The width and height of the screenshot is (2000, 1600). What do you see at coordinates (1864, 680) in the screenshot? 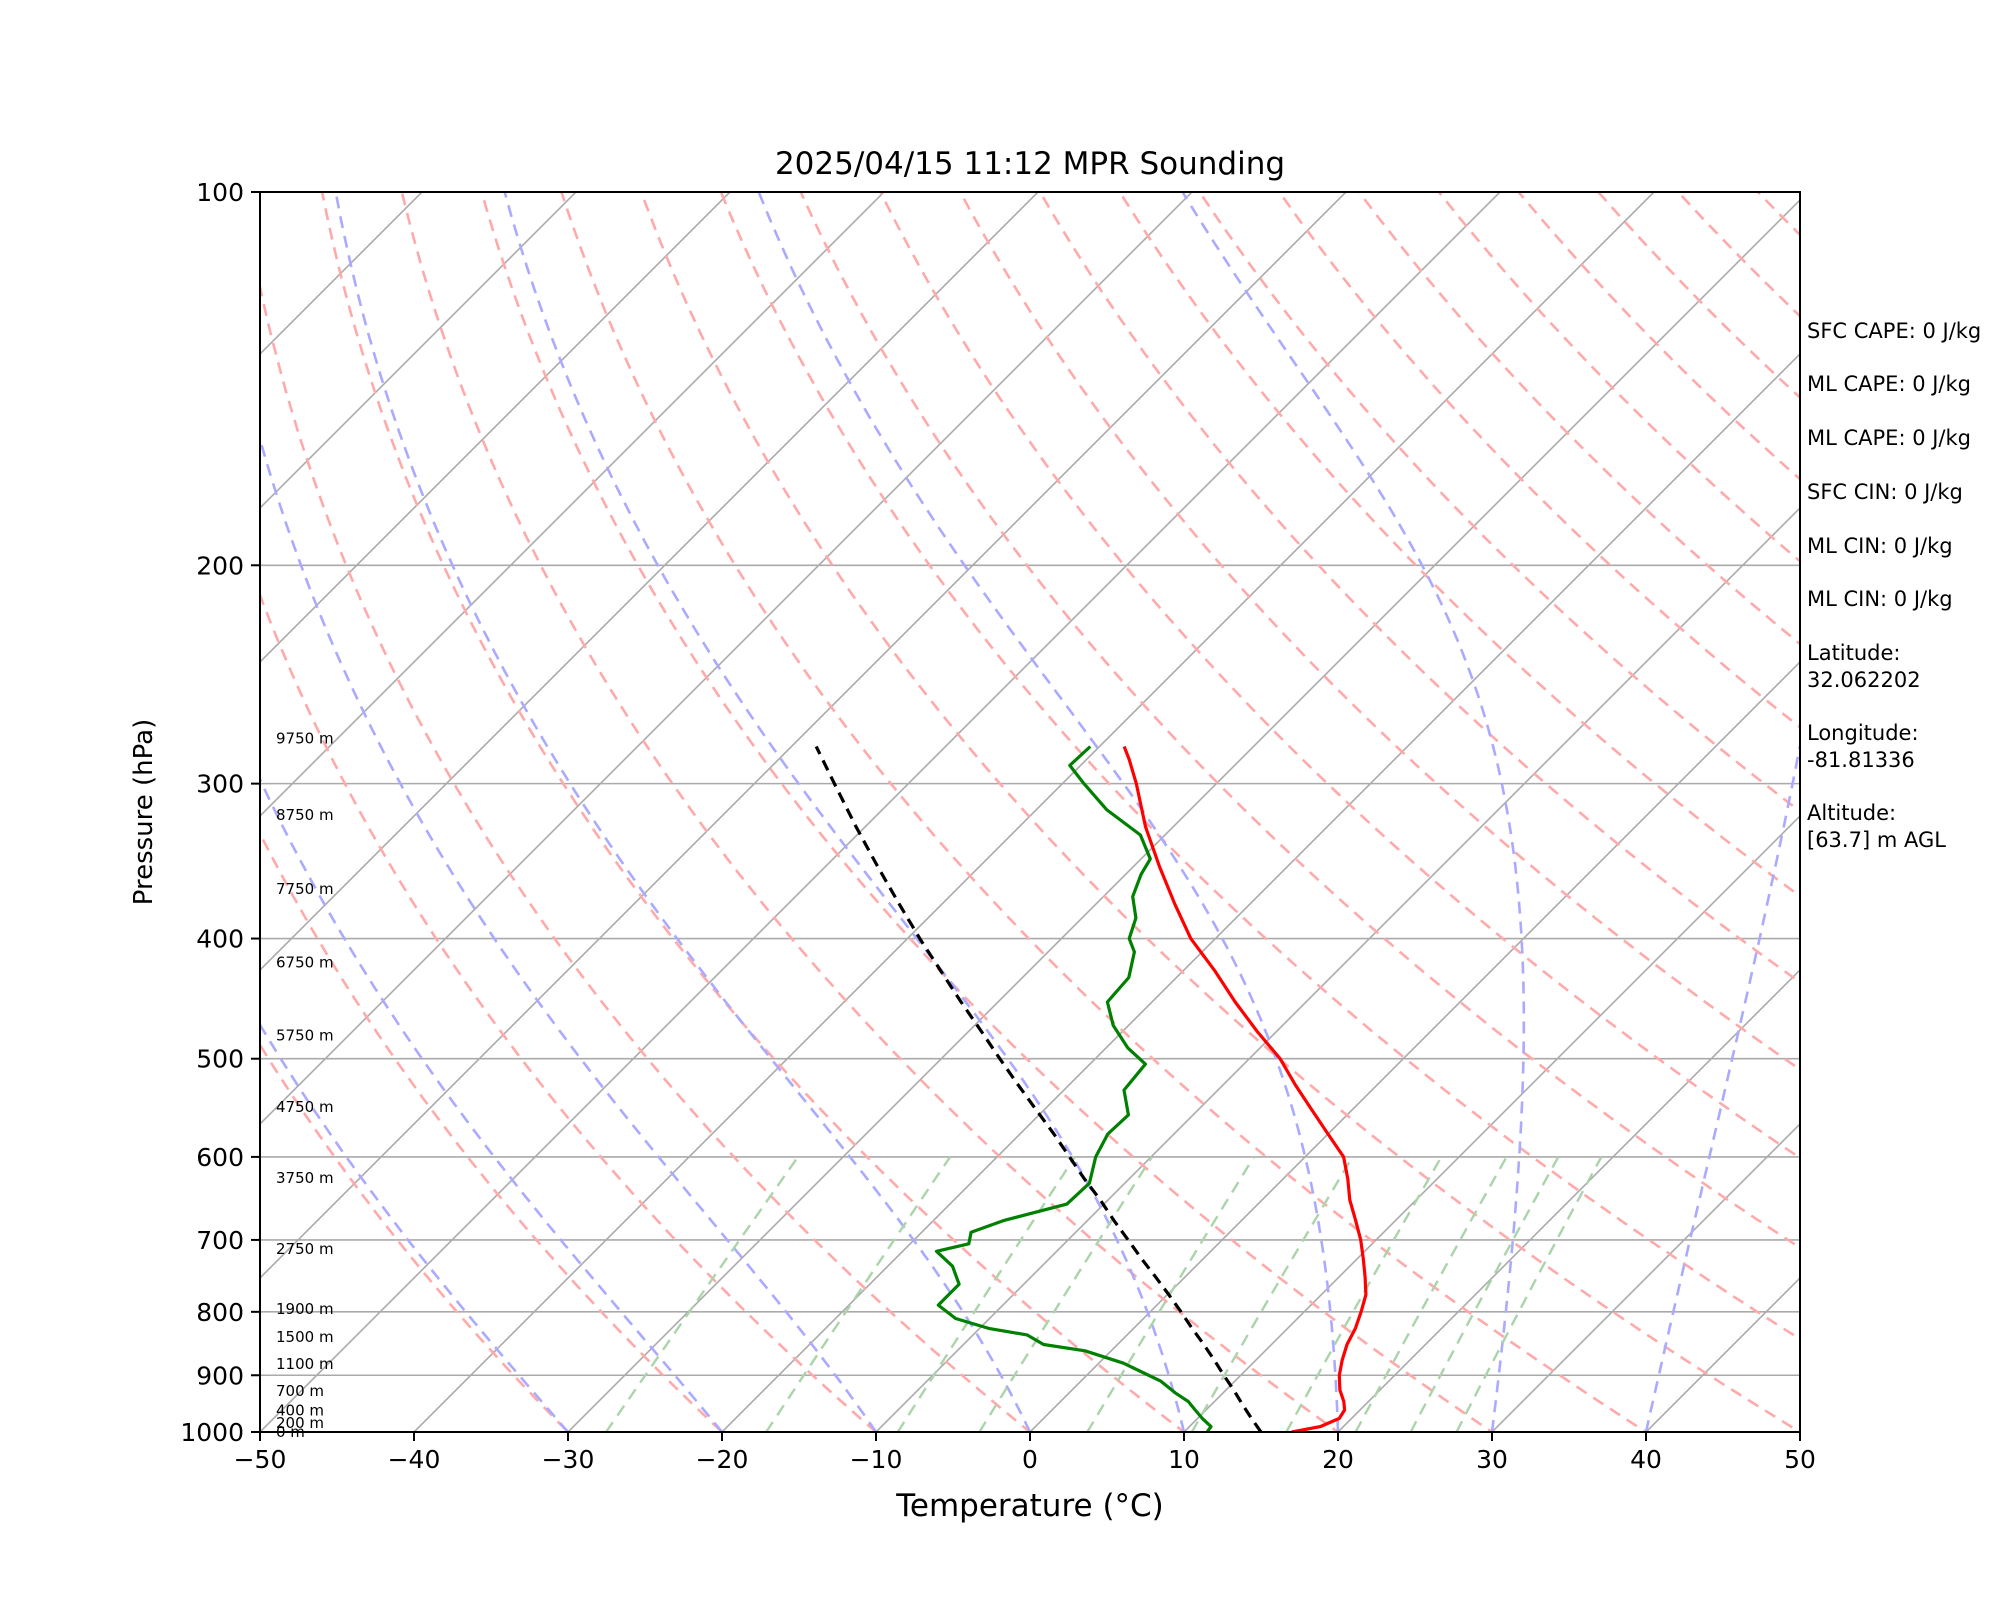
I see `latitude-value: 32.062202` at bounding box center [1864, 680].